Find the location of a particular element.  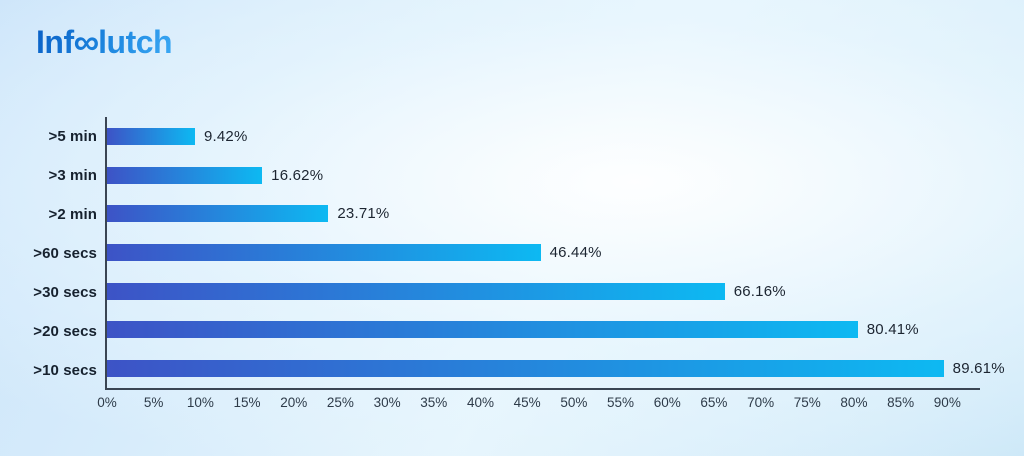

bar-row: 23.71% is located at coordinates (543, 213).